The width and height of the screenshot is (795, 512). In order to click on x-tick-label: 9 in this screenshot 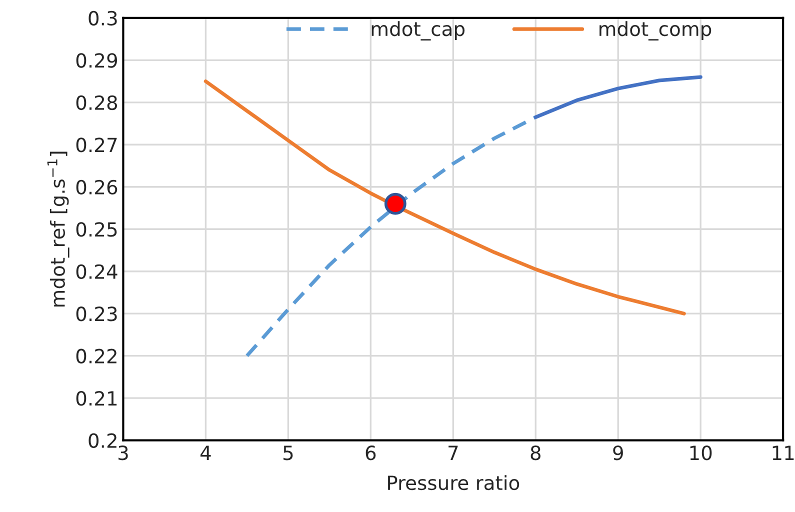, I will do `click(618, 453)`.